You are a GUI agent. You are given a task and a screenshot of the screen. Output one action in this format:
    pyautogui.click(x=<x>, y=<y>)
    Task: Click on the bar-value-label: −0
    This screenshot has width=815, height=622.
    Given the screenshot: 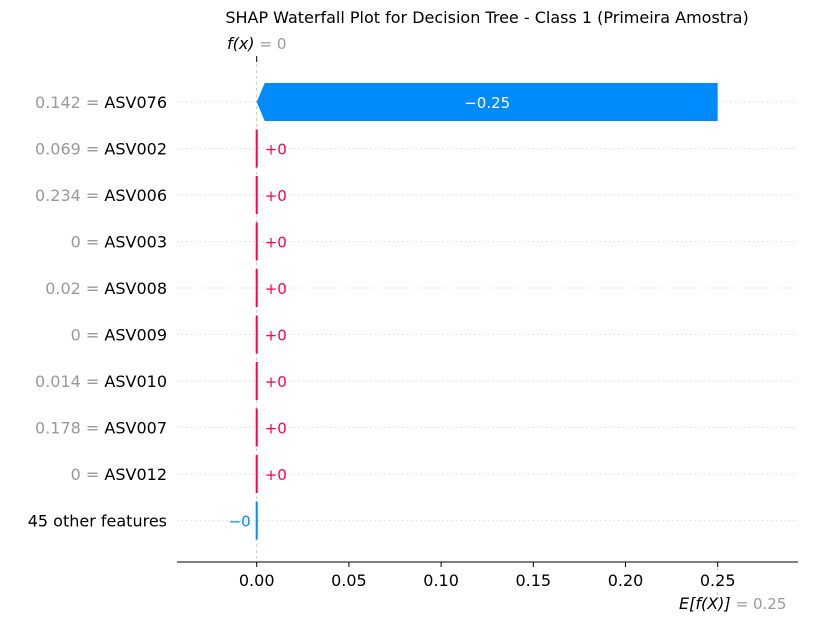 What is the action you would take?
    pyautogui.click(x=240, y=522)
    